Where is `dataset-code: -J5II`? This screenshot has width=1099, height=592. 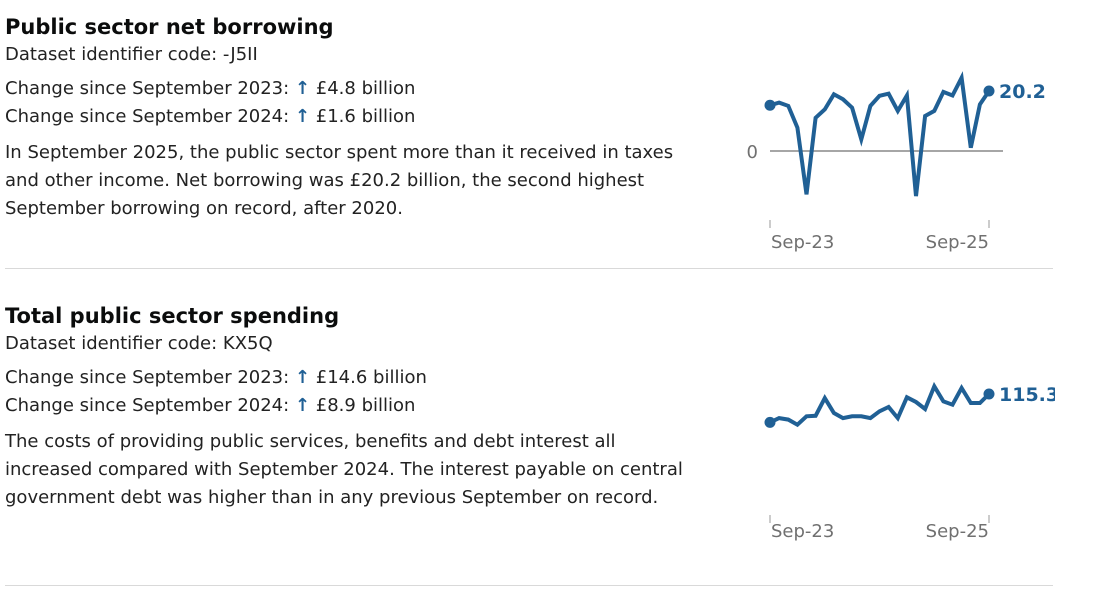 dataset-code: -J5II is located at coordinates (240, 54).